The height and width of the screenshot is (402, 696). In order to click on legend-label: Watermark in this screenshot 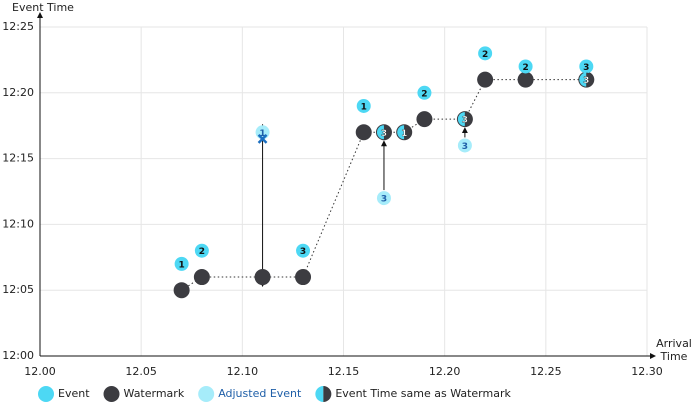, I will do `click(154, 393)`.